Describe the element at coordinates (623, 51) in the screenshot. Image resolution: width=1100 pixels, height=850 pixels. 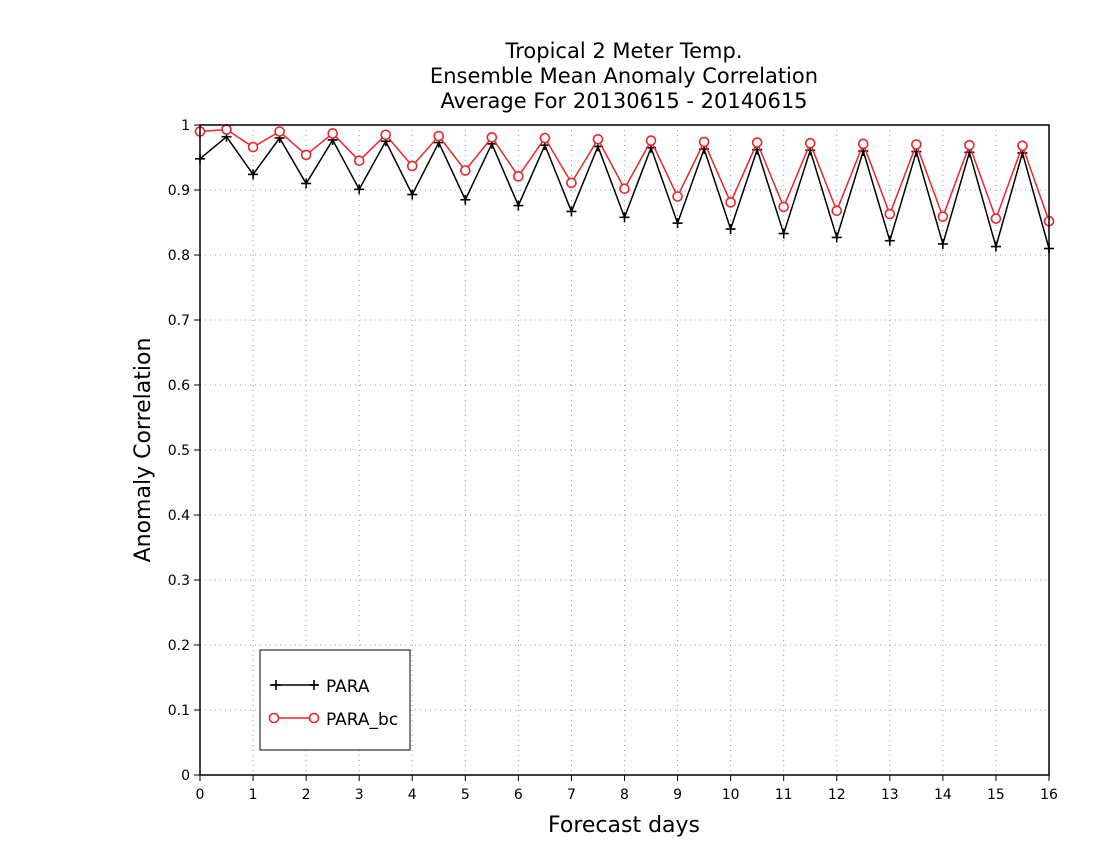
I see `title-line-1: Tropical 2 Meter Temp.` at that location.